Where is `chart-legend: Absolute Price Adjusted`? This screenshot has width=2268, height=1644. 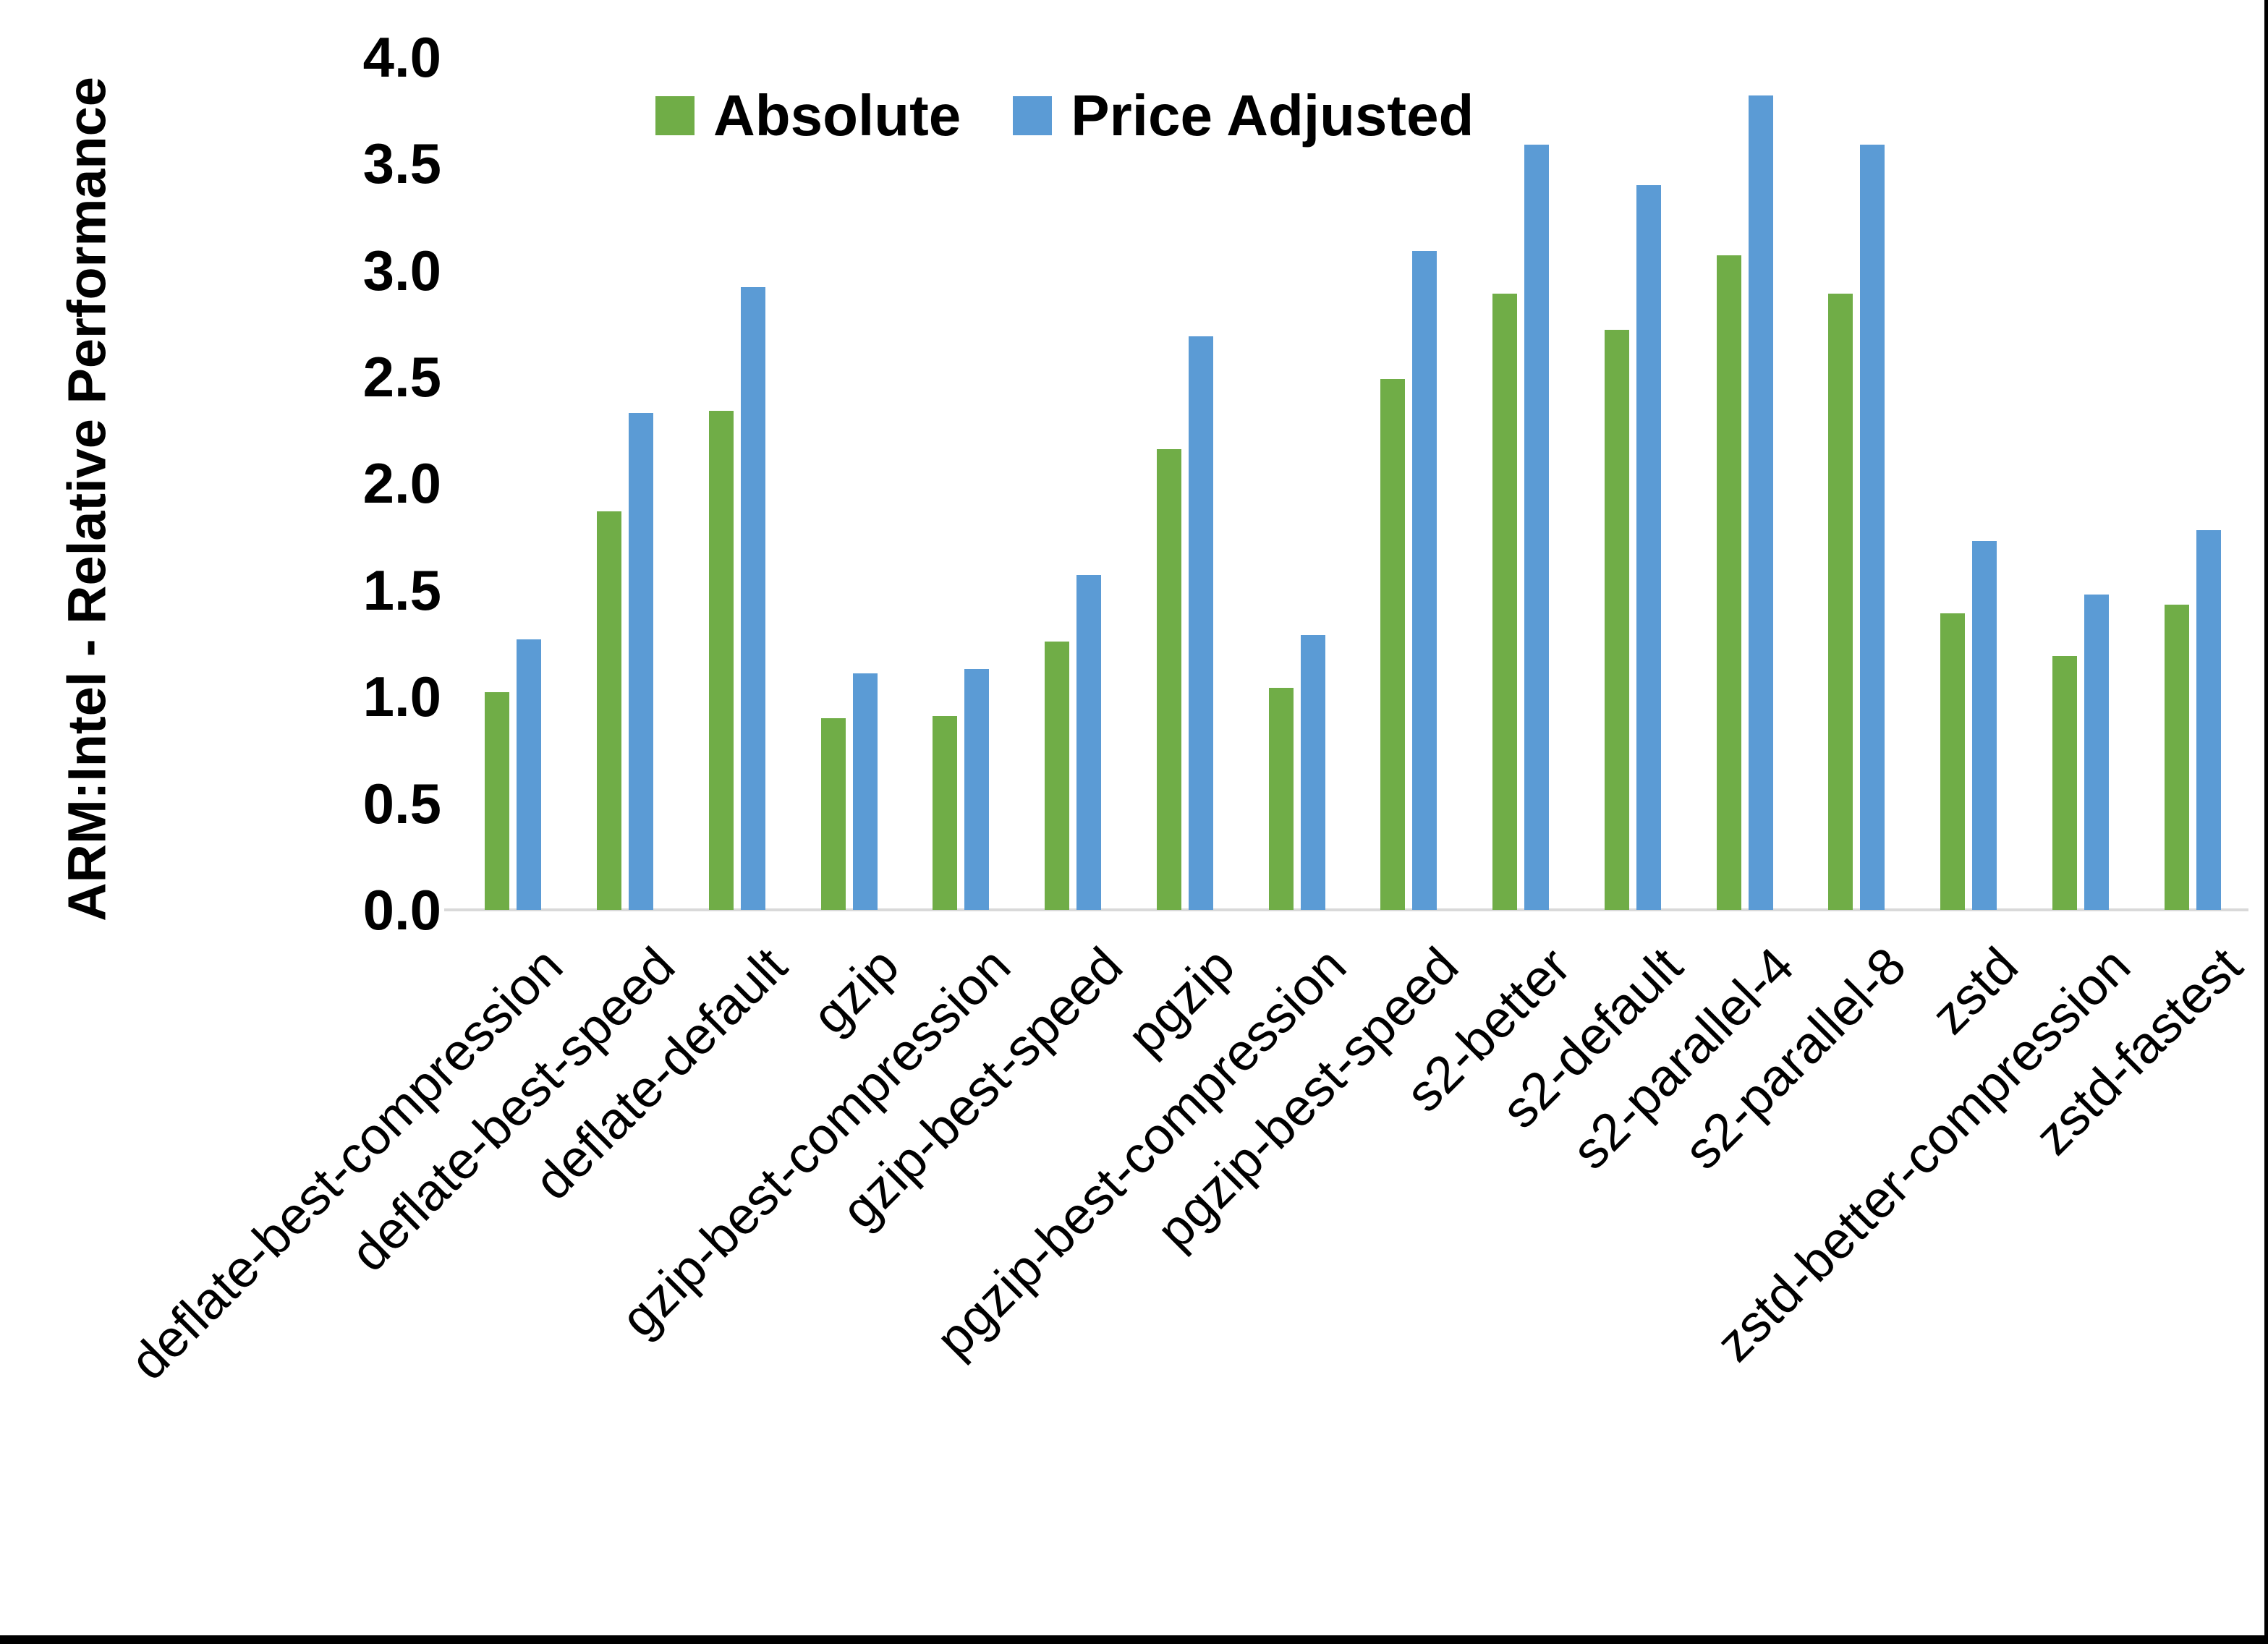 chart-legend: Absolute Price Adjusted is located at coordinates (1064, 116).